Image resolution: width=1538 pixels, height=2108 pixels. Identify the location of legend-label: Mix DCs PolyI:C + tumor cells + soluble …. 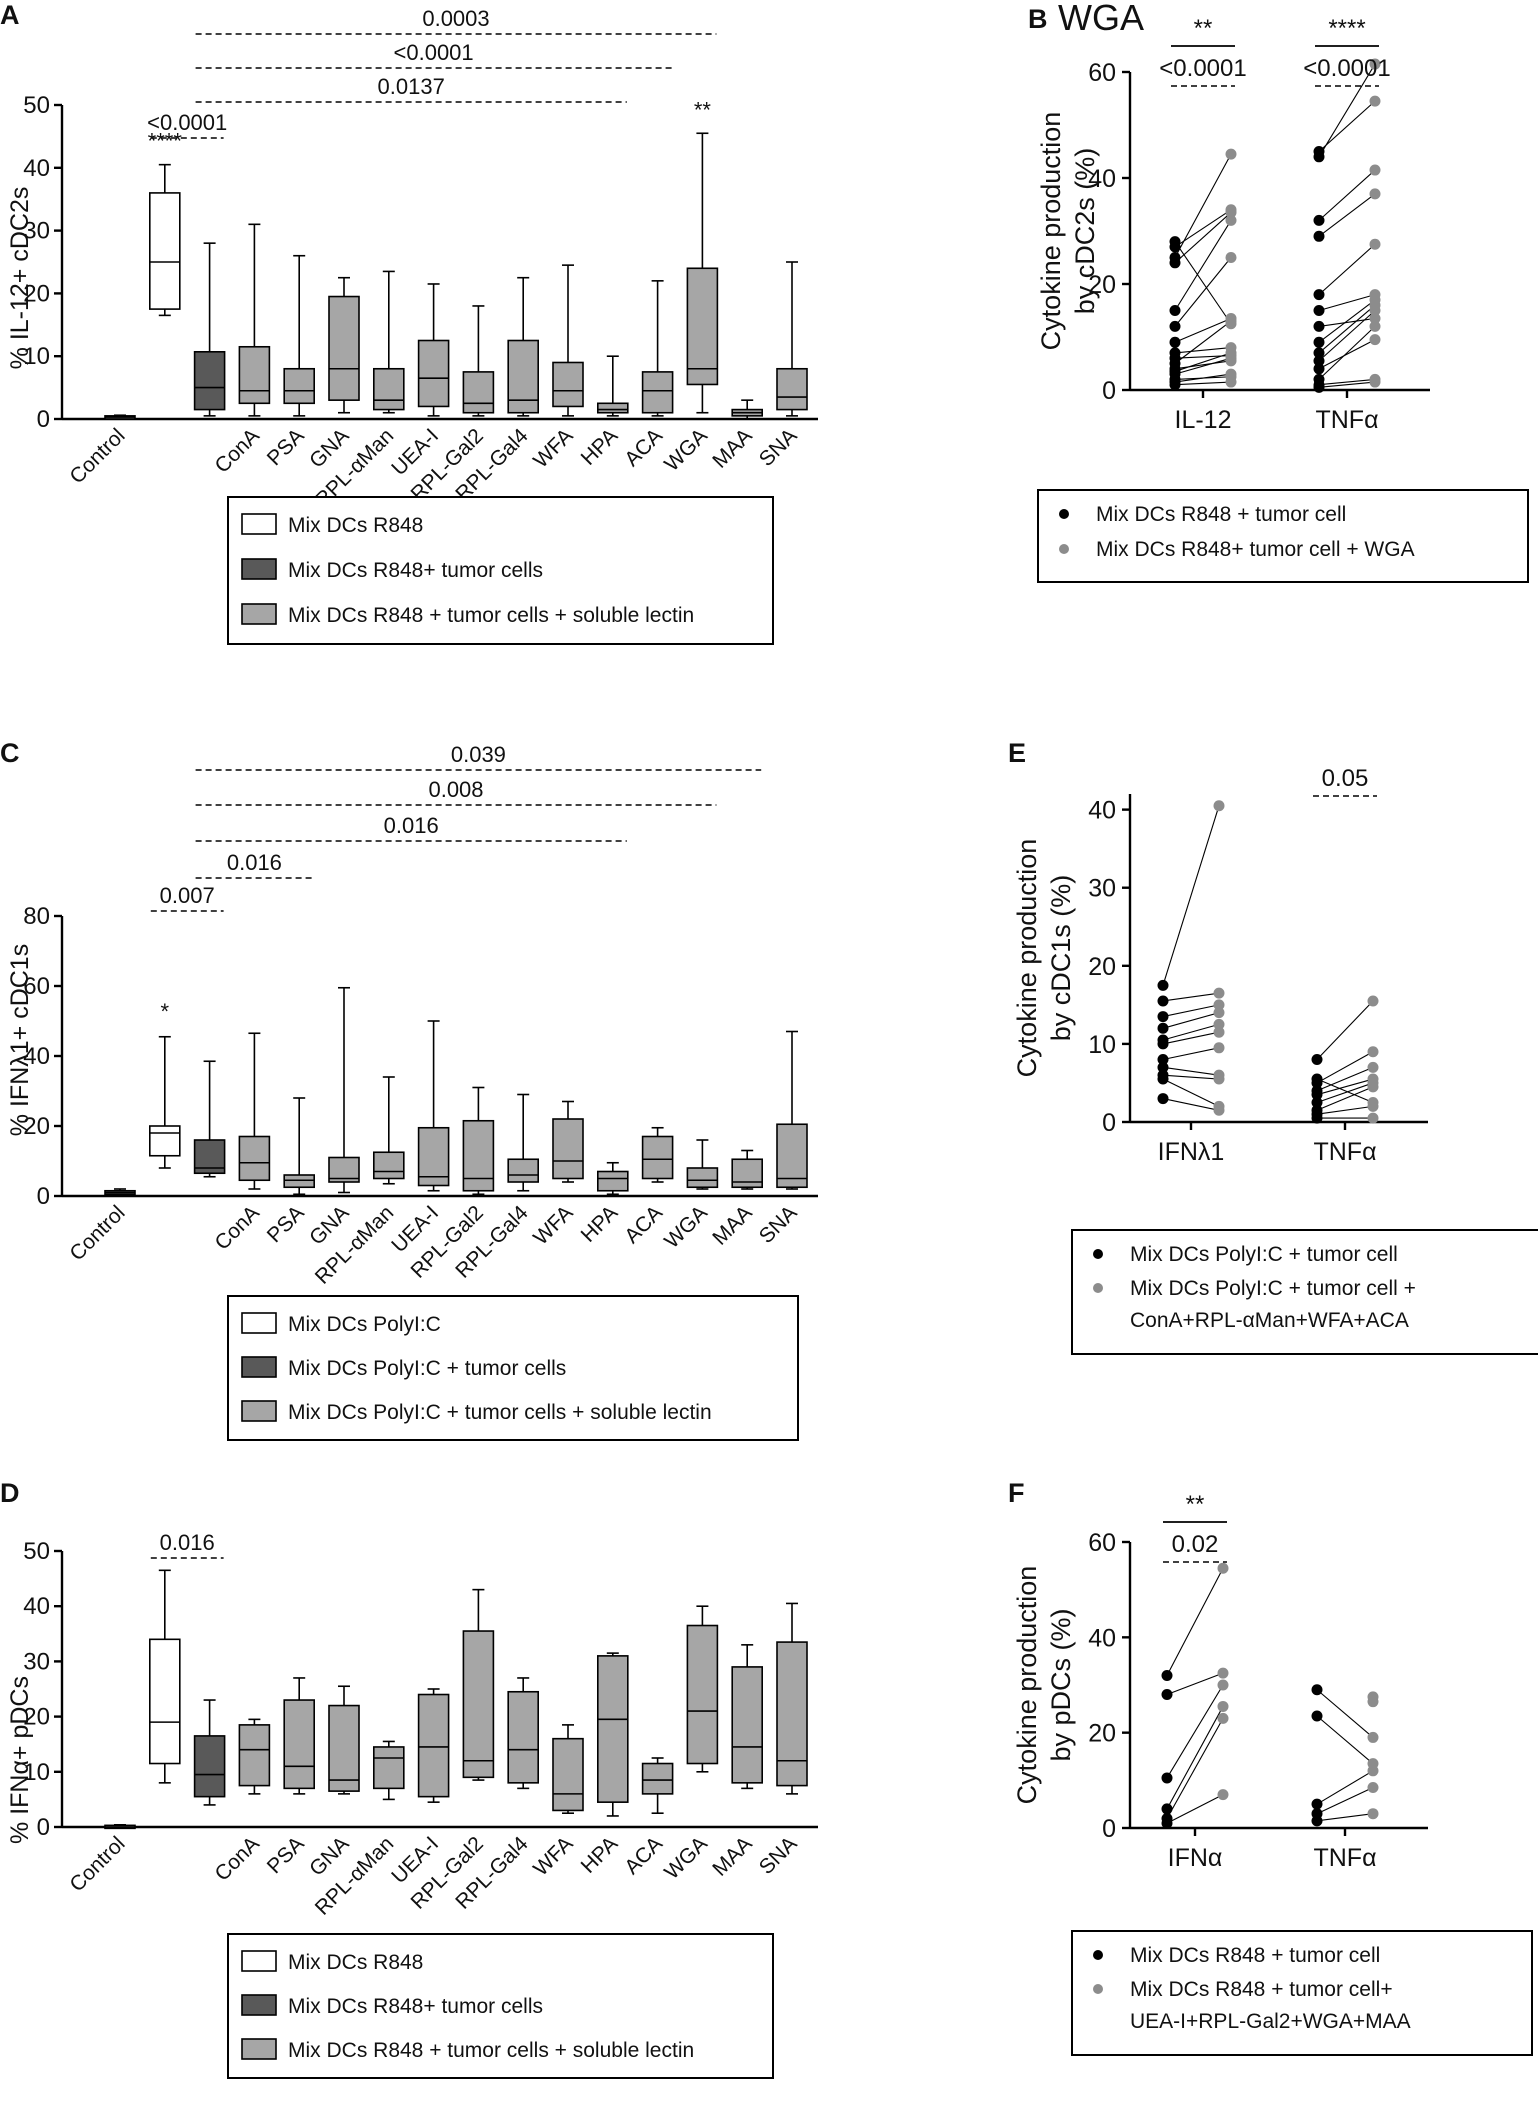
(500, 1412).